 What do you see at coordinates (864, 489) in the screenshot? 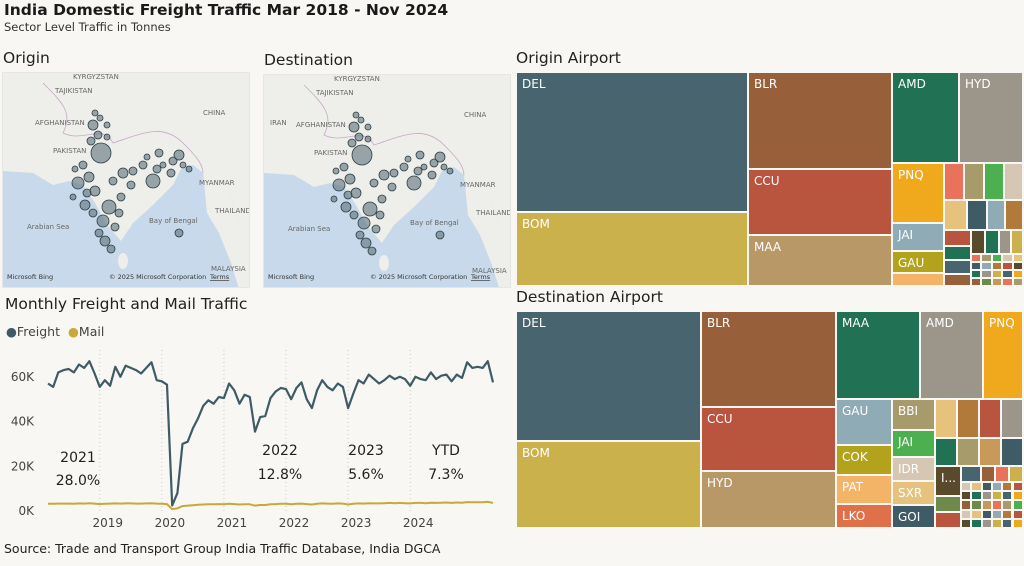
I see `treemap-cell-pat: PAT` at bounding box center [864, 489].